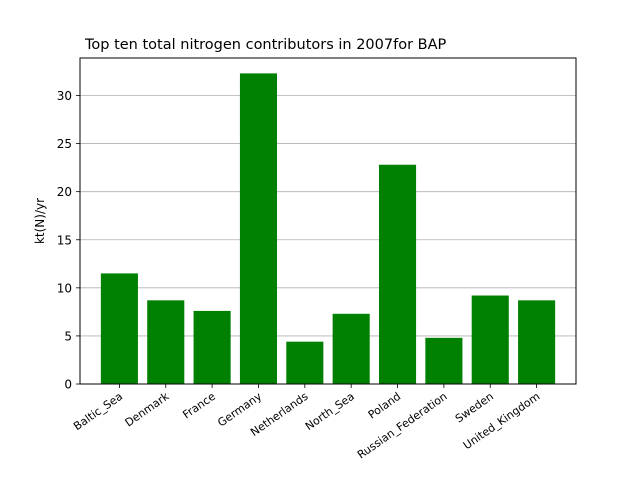 Image resolution: width=640 pixels, height=480 pixels. Describe the element at coordinates (501, 421) in the screenshot. I see `x-tick-label: United_Kingdom` at that location.